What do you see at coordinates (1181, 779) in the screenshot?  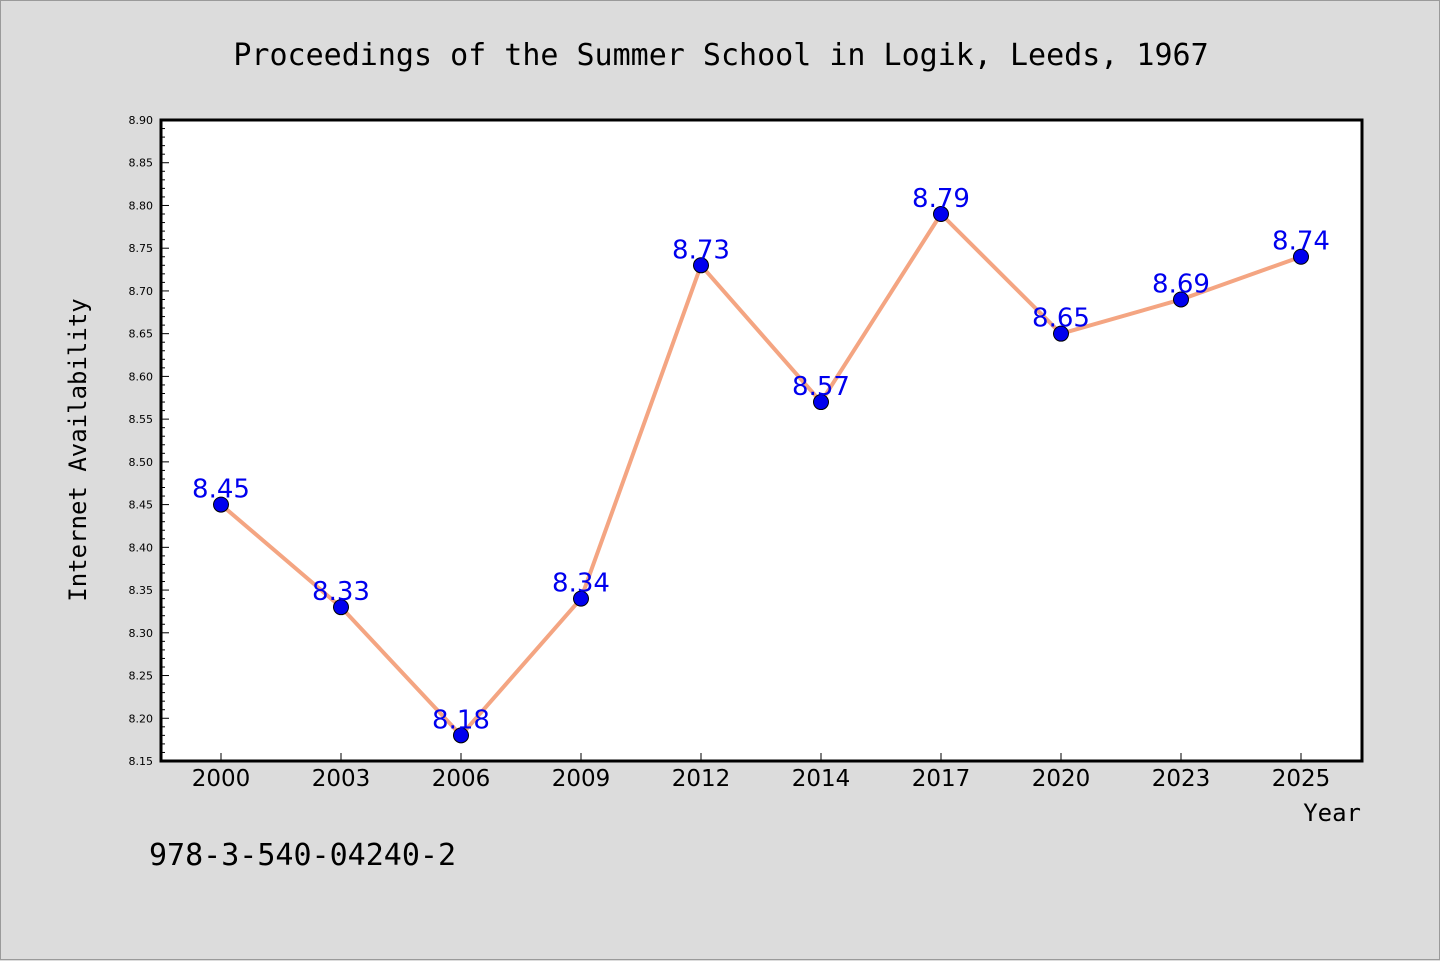 I see `x-tick-label: 2023` at bounding box center [1181, 779].